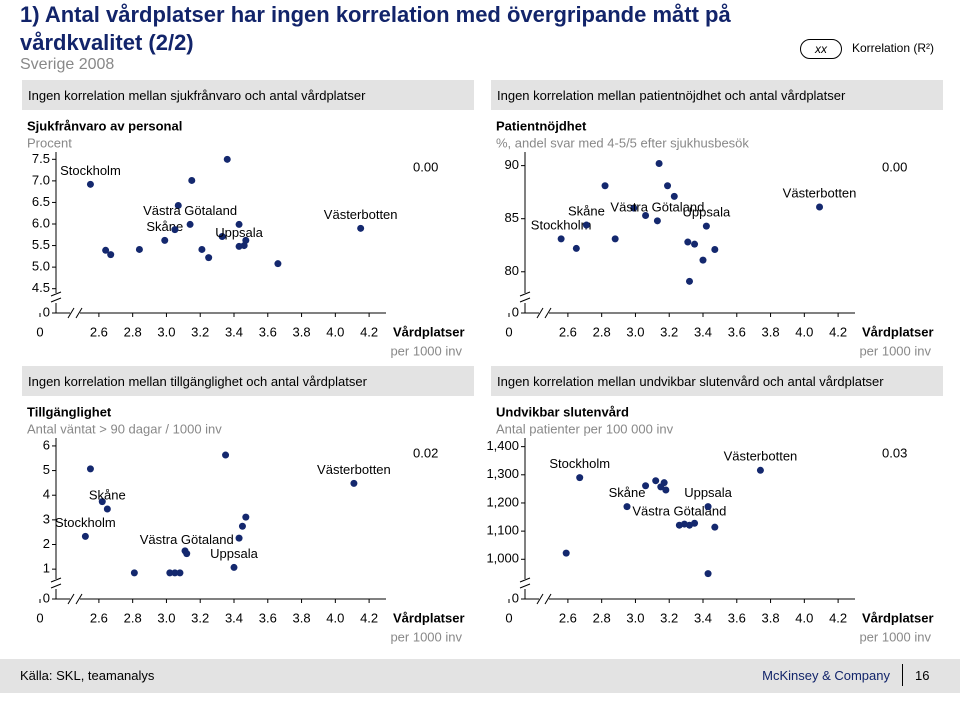 The height and width of the screenshot is (701, 960). I want to click on y-tick-label: 6.0, so click(41, 222).